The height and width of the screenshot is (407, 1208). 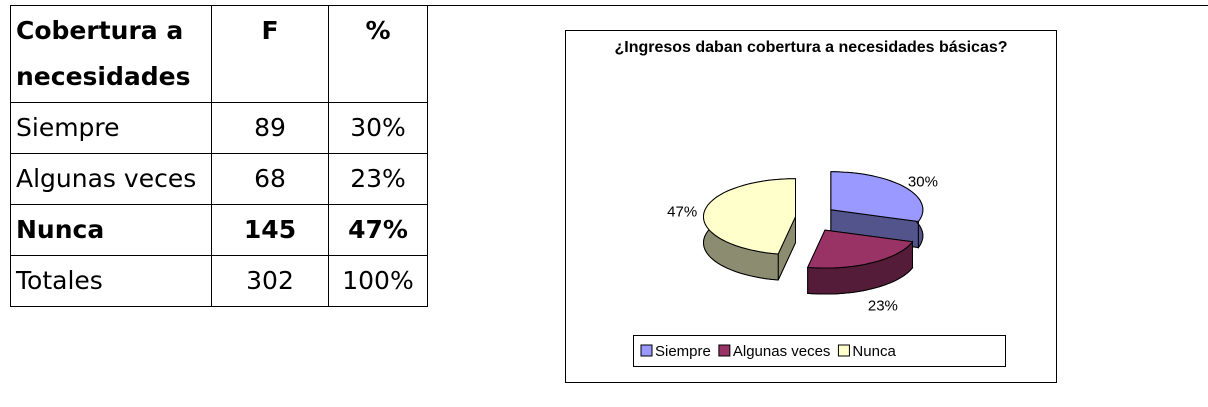 What do you see at coordinates (111, 179) in the screenshot?
I see `cell: Algunas veces` at bounding box center [111, 179].